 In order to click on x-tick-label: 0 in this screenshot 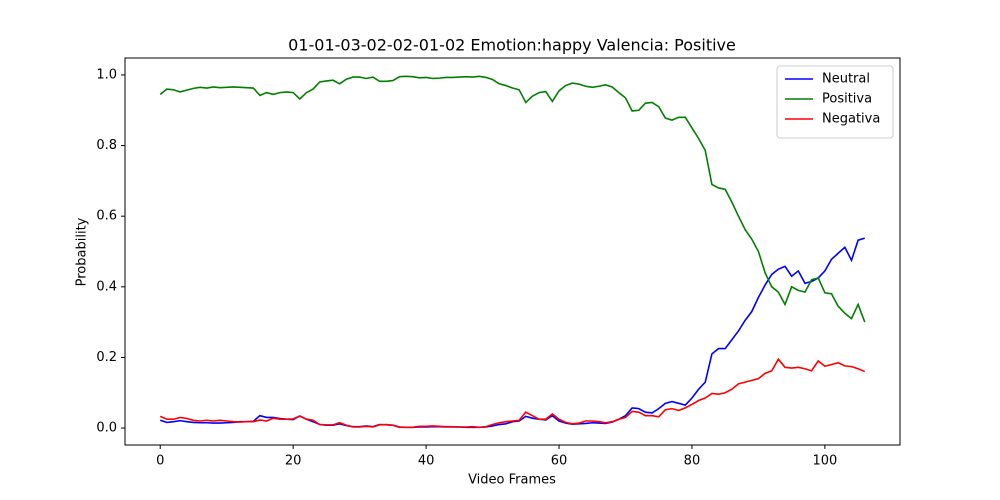, I will do `click(160, 461)`.